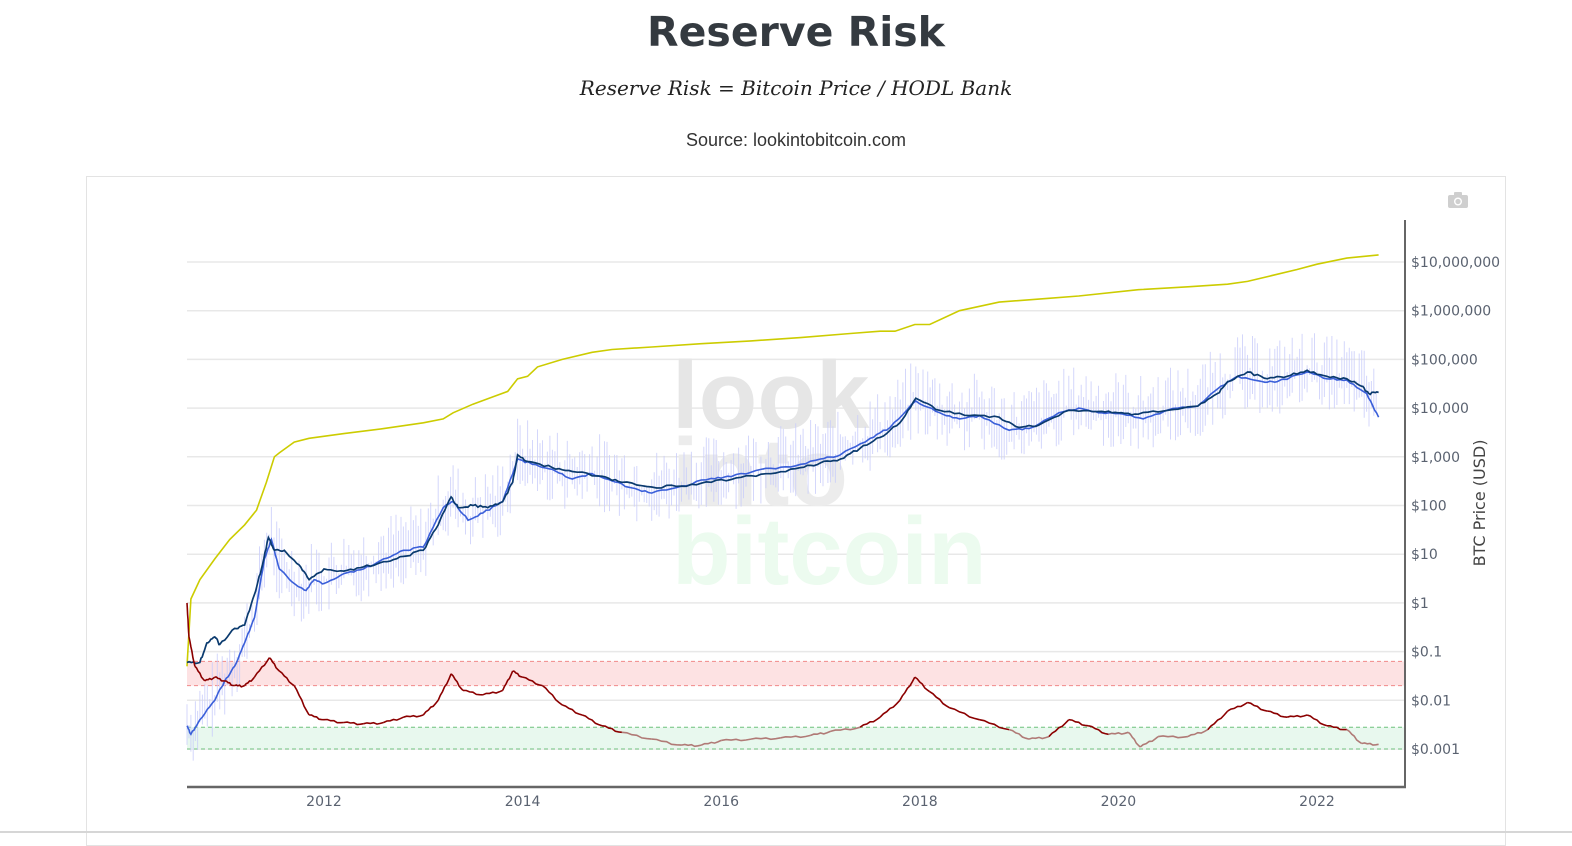 The image size is (1572, 846). Describe the element at coordinates (1317, 802) in the screenshot. I see `x-tick-label: 2022` at that location.